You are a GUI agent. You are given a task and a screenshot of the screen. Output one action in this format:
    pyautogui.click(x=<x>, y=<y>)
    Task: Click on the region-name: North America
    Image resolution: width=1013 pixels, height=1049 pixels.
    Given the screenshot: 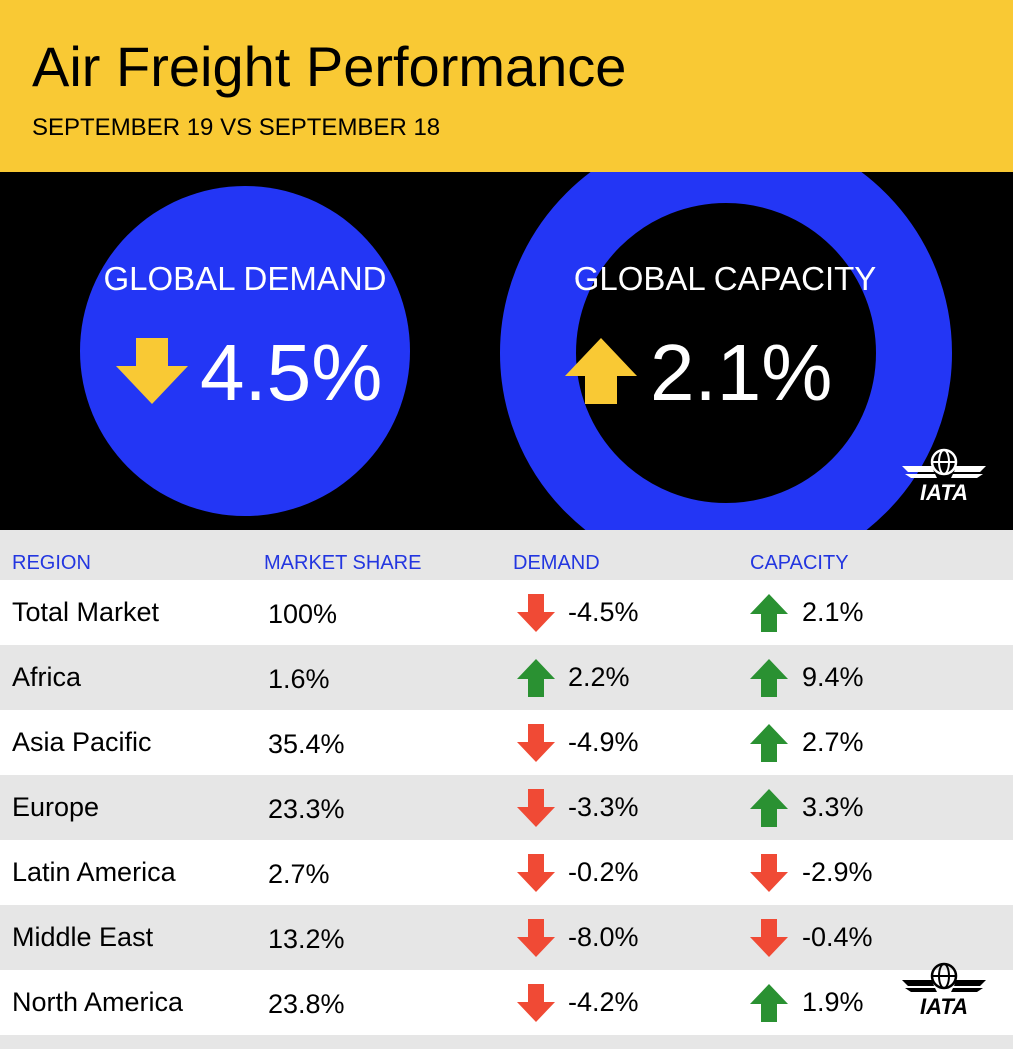 What is the action you would take?
    pyautogui.click(x=98, y=1002)
    